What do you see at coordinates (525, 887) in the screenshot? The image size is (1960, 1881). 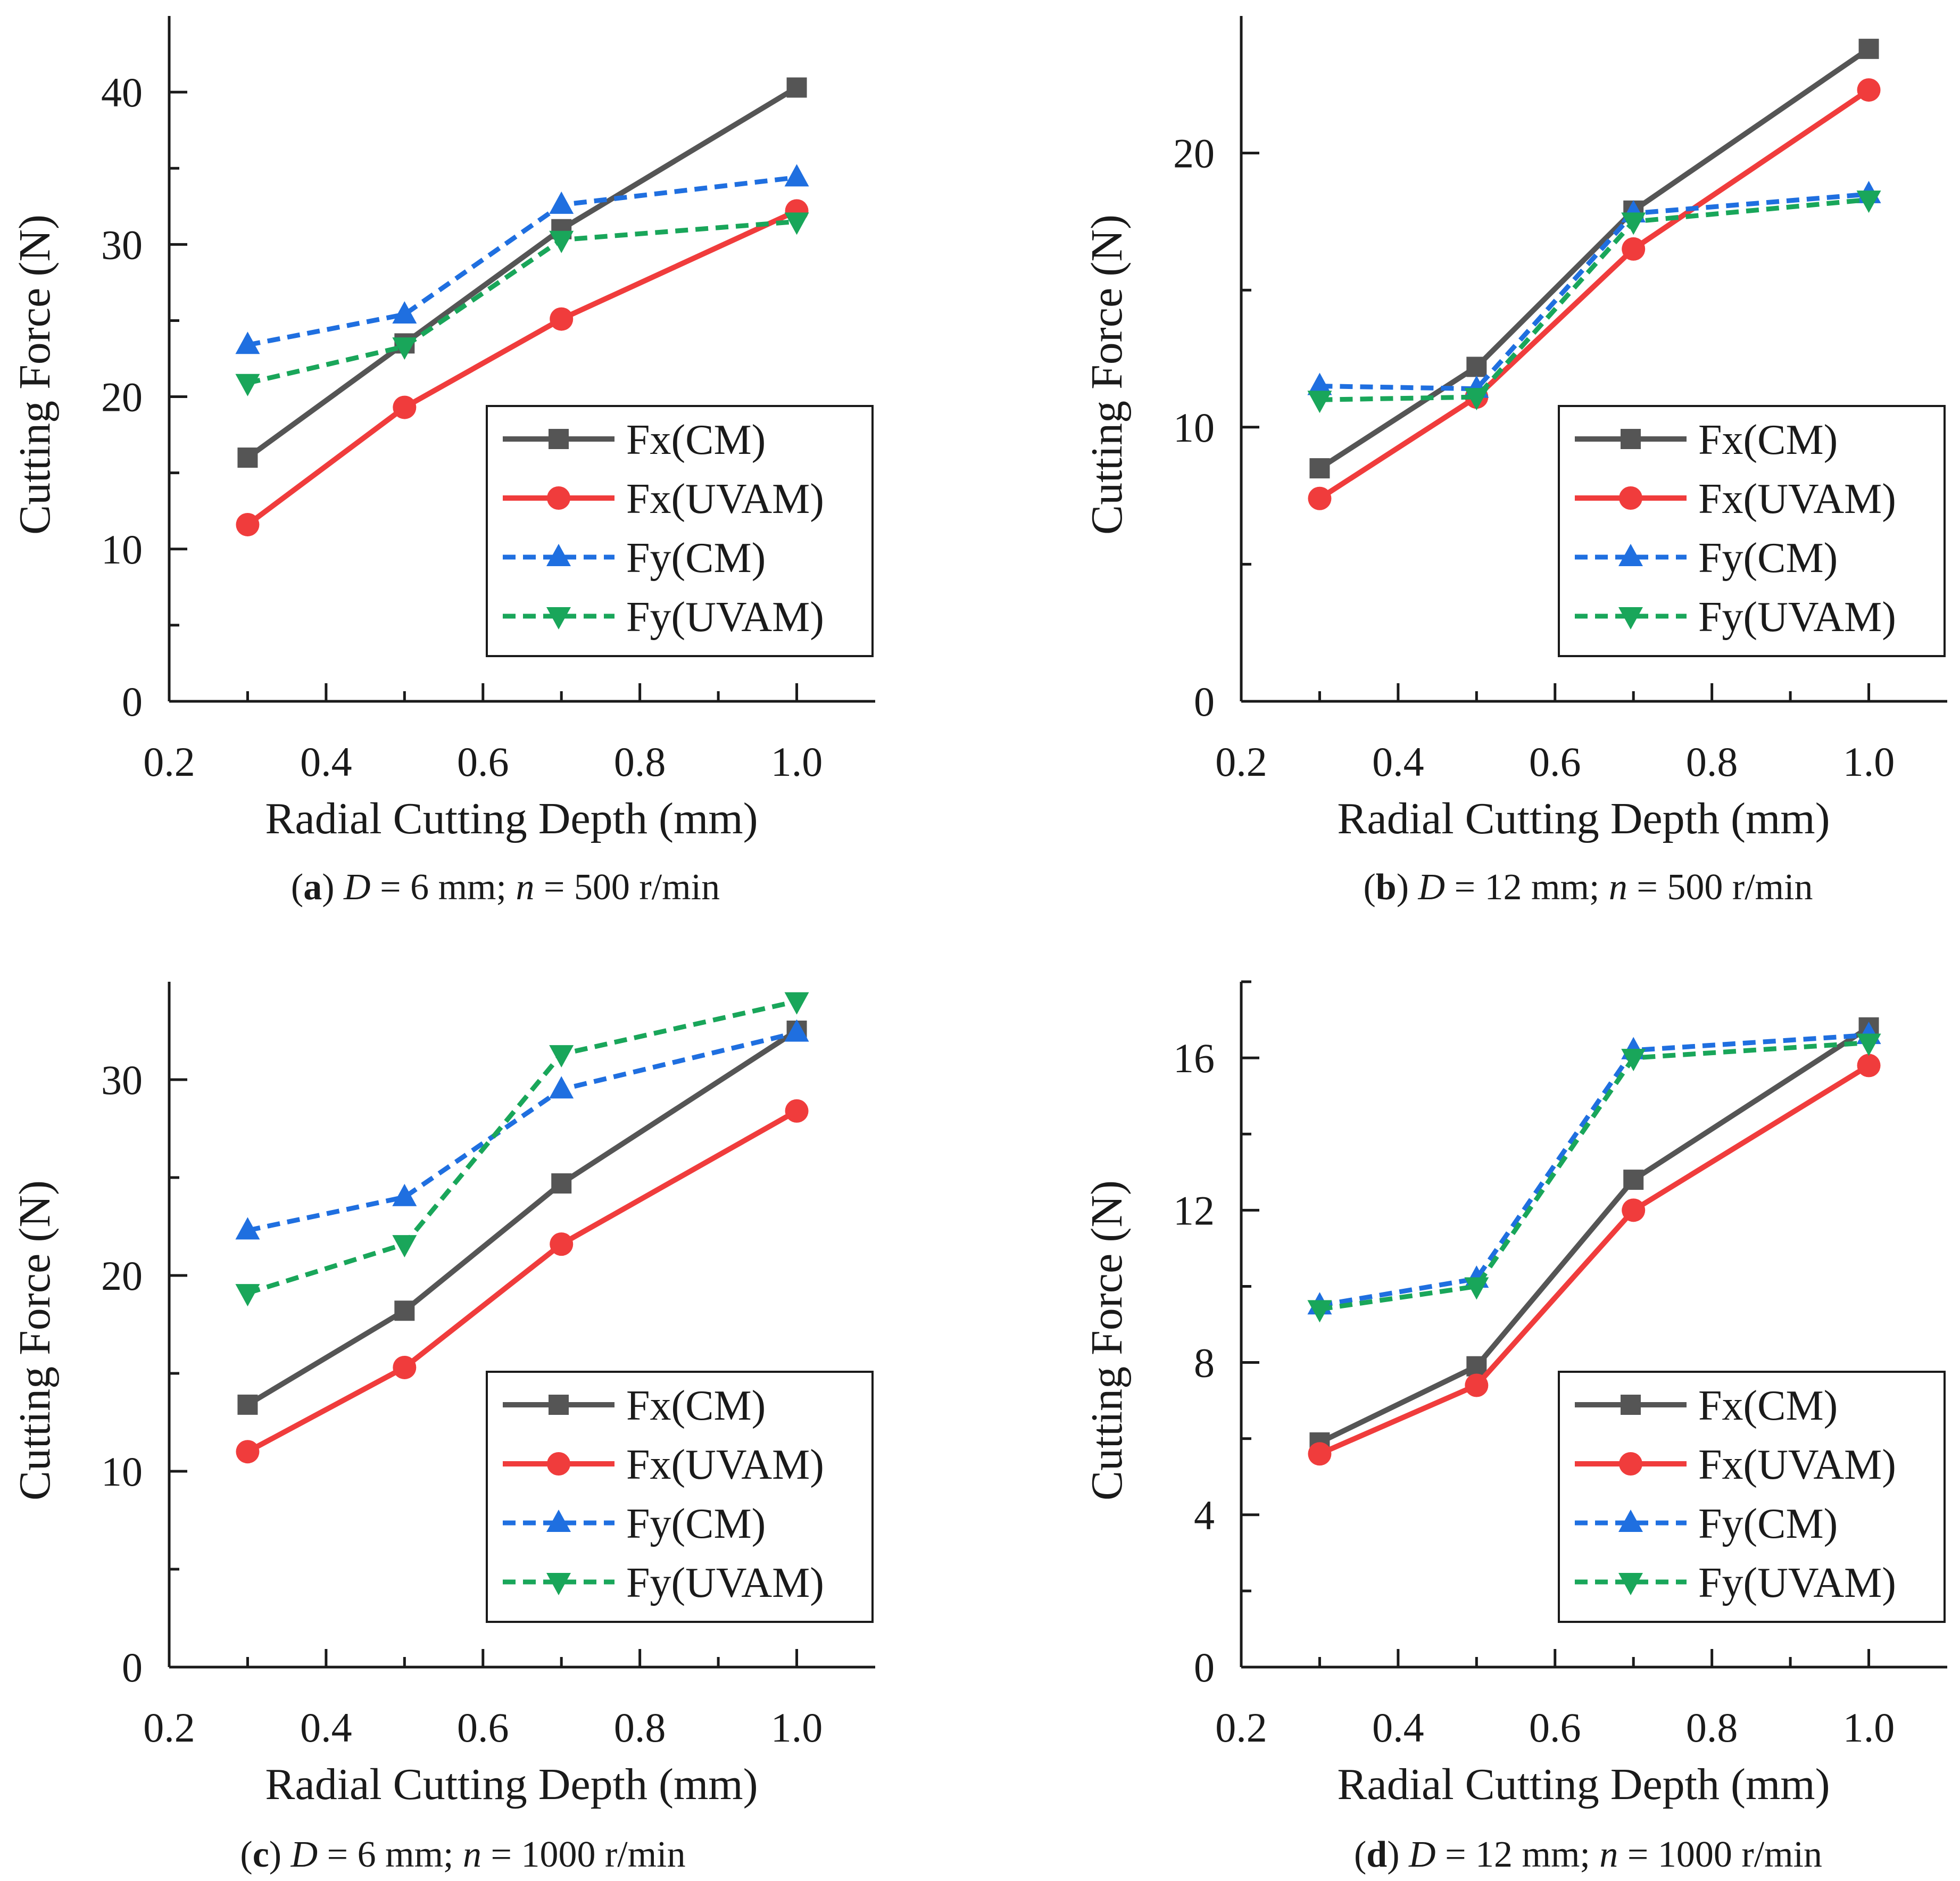 I see `caption-n-label: n` at bounding box center [525, 887].